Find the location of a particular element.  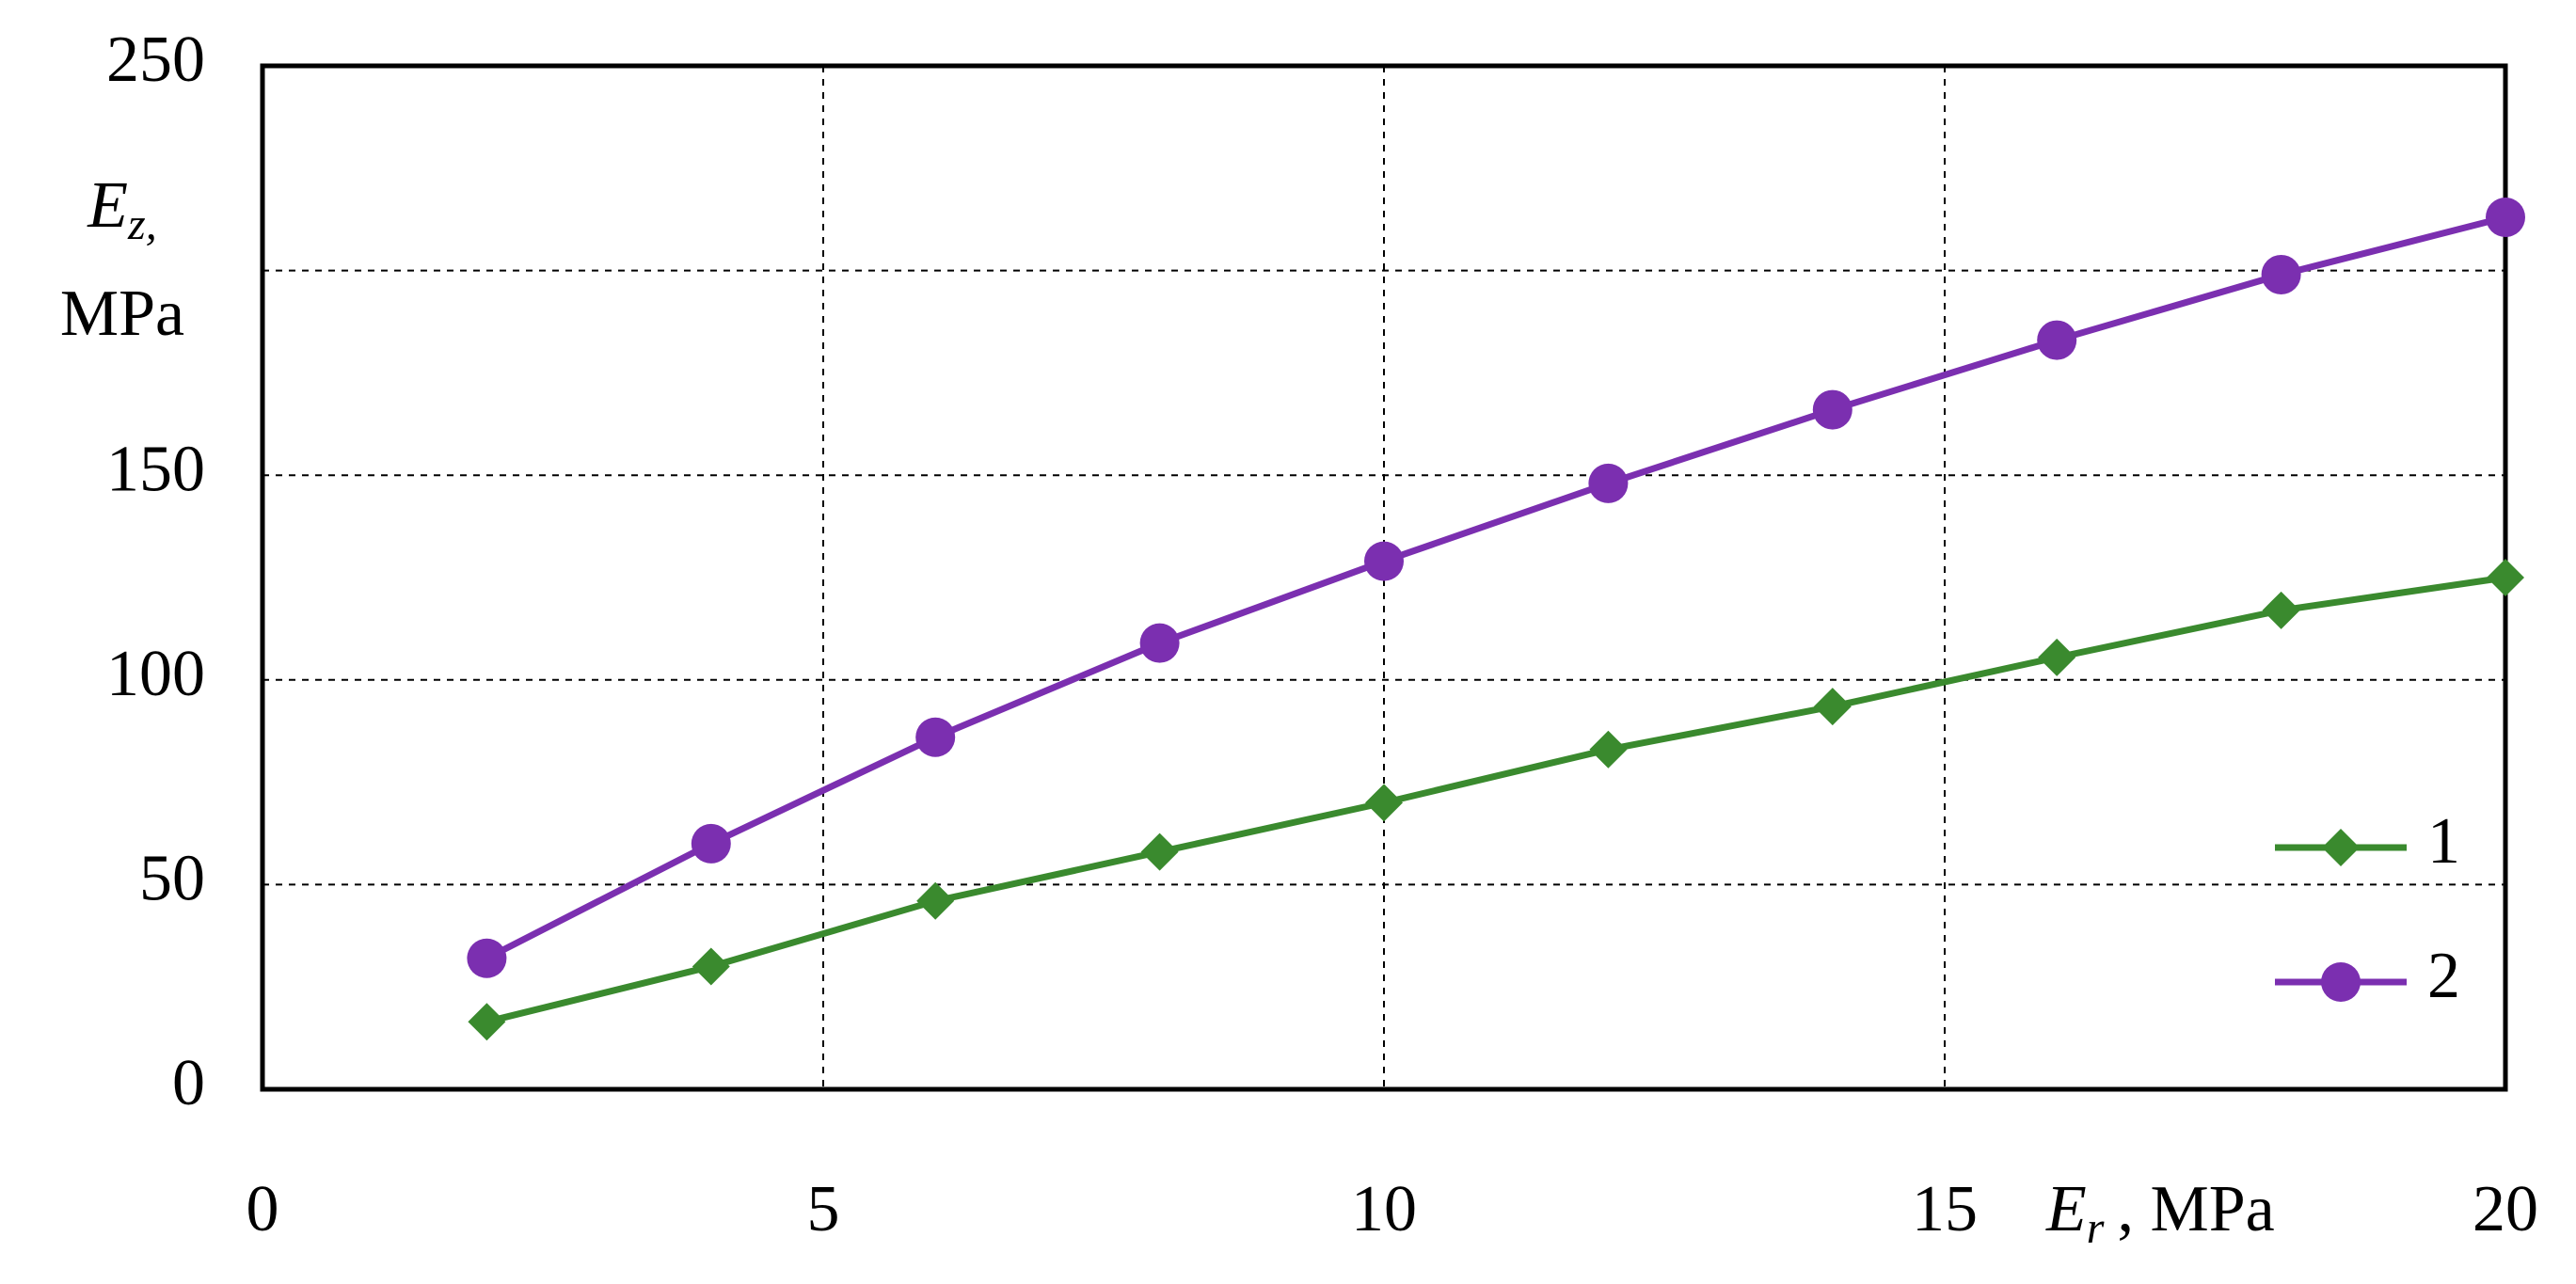

legend-label: 1 is located at coordinates (2443, 841).